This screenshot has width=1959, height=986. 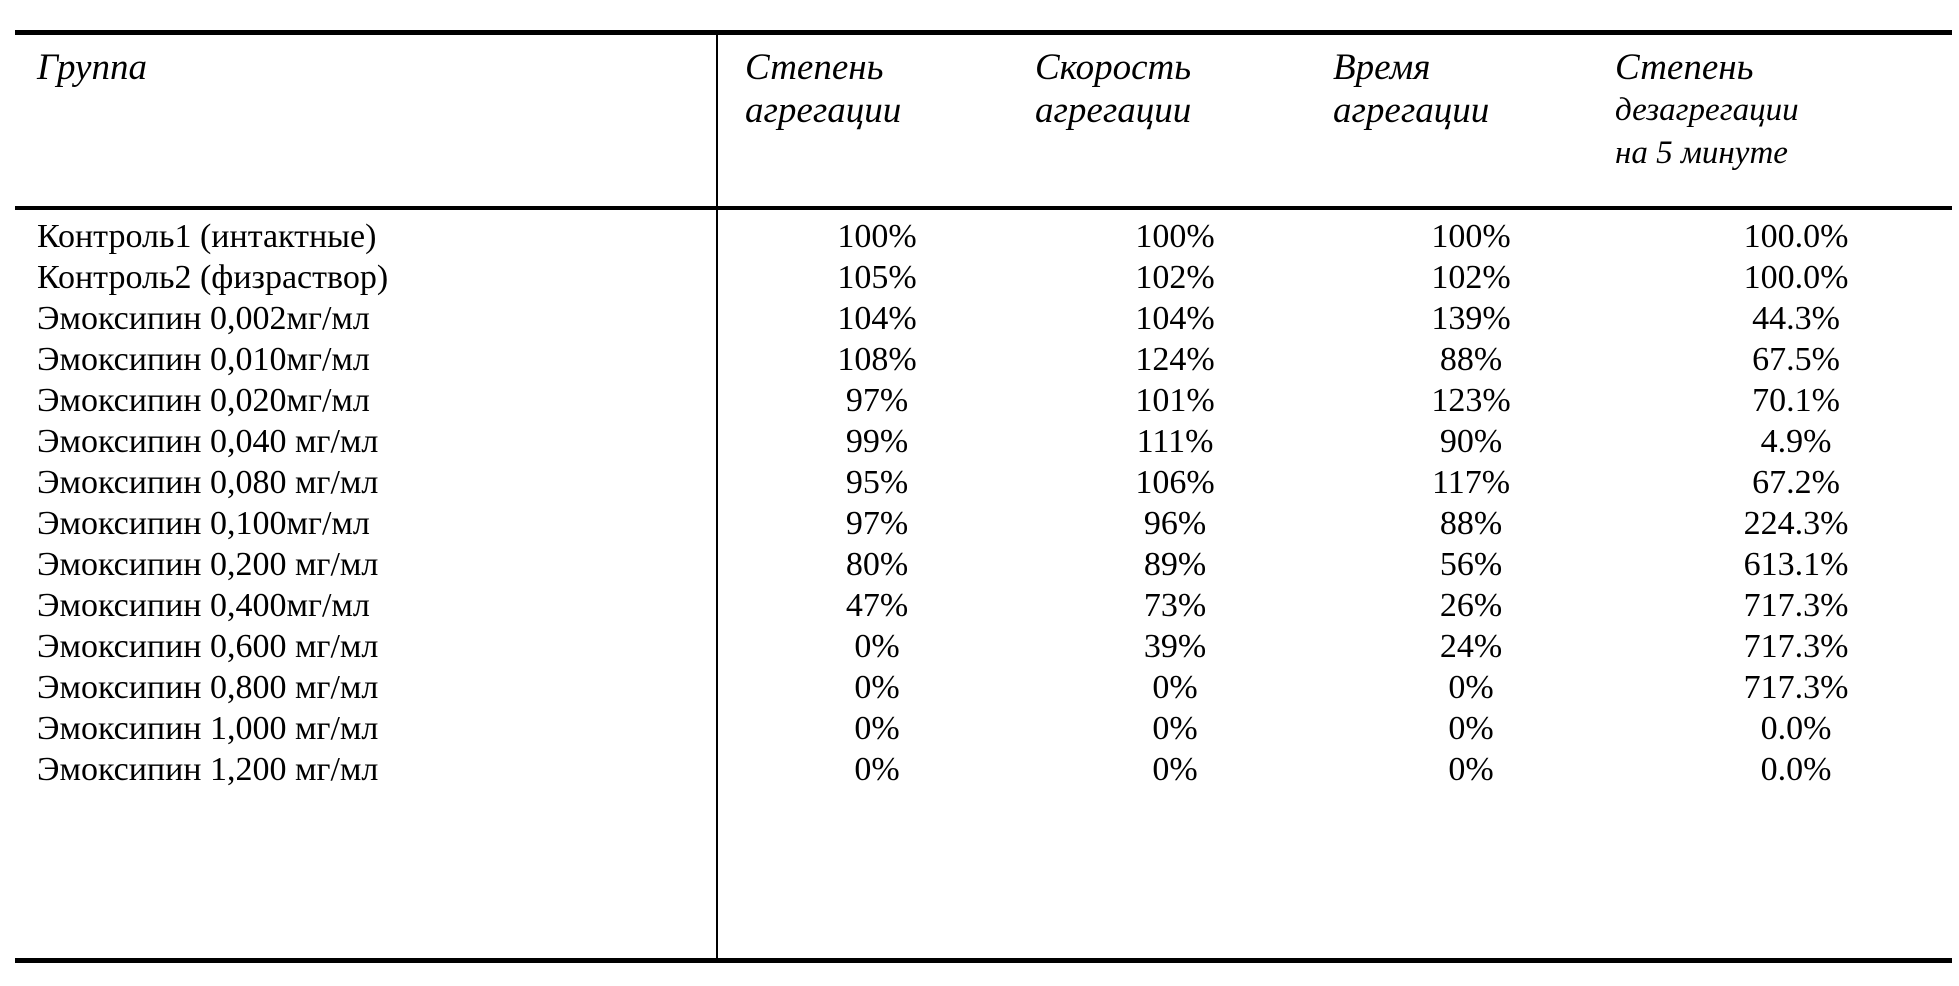 I want to click on value-cell: 224.3%, so click(x=1796, y=523).